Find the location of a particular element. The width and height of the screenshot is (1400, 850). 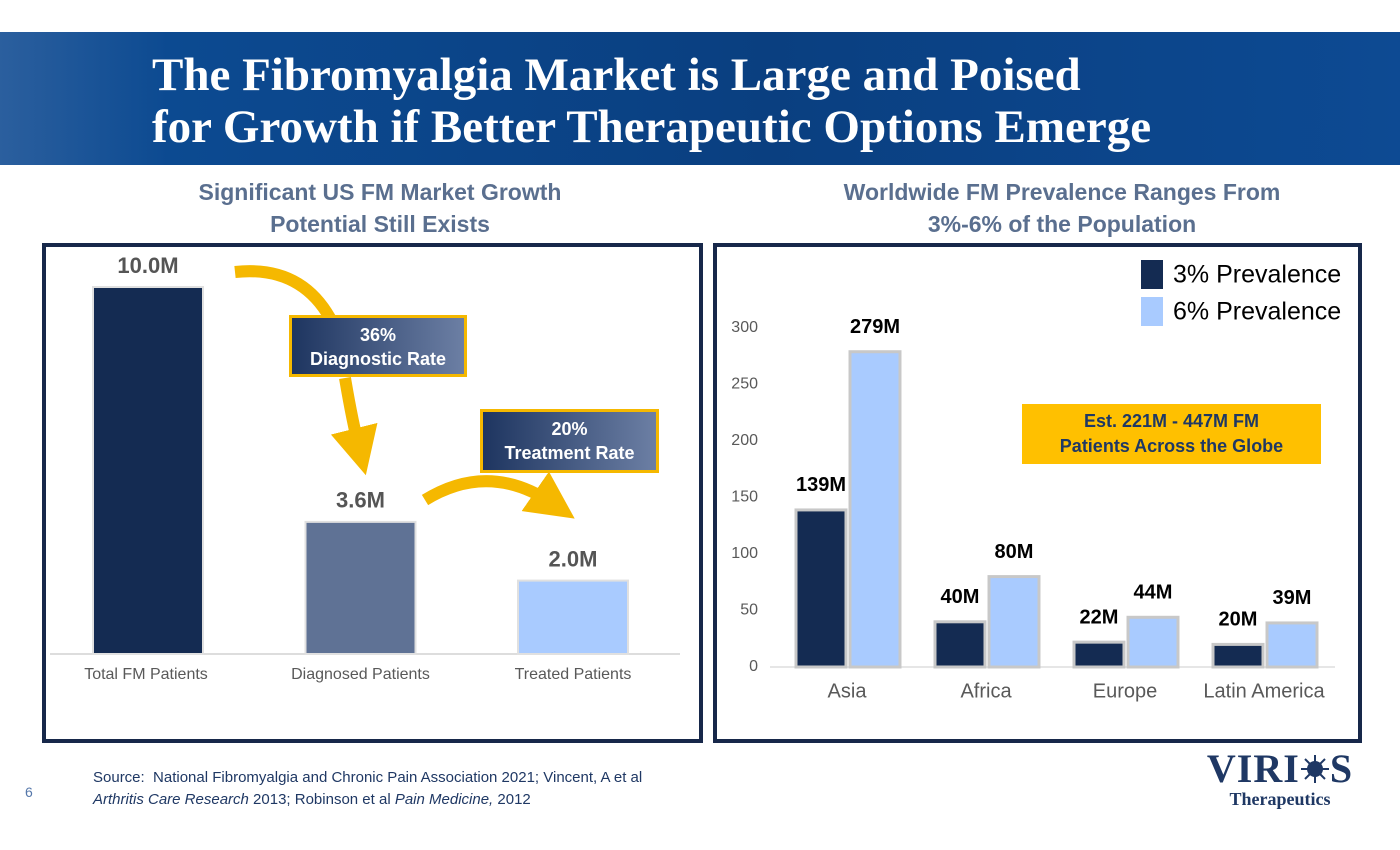

logo-text: VIRI is located at coordinates (1253, 768).